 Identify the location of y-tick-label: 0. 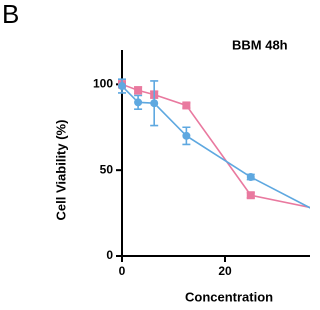
(109, 255).